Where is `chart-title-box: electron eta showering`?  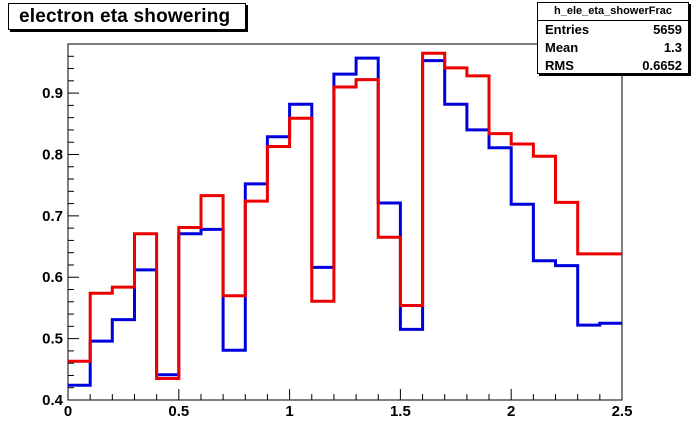
chart-title-box: electron eta showering is located at coordinates (127, 16).